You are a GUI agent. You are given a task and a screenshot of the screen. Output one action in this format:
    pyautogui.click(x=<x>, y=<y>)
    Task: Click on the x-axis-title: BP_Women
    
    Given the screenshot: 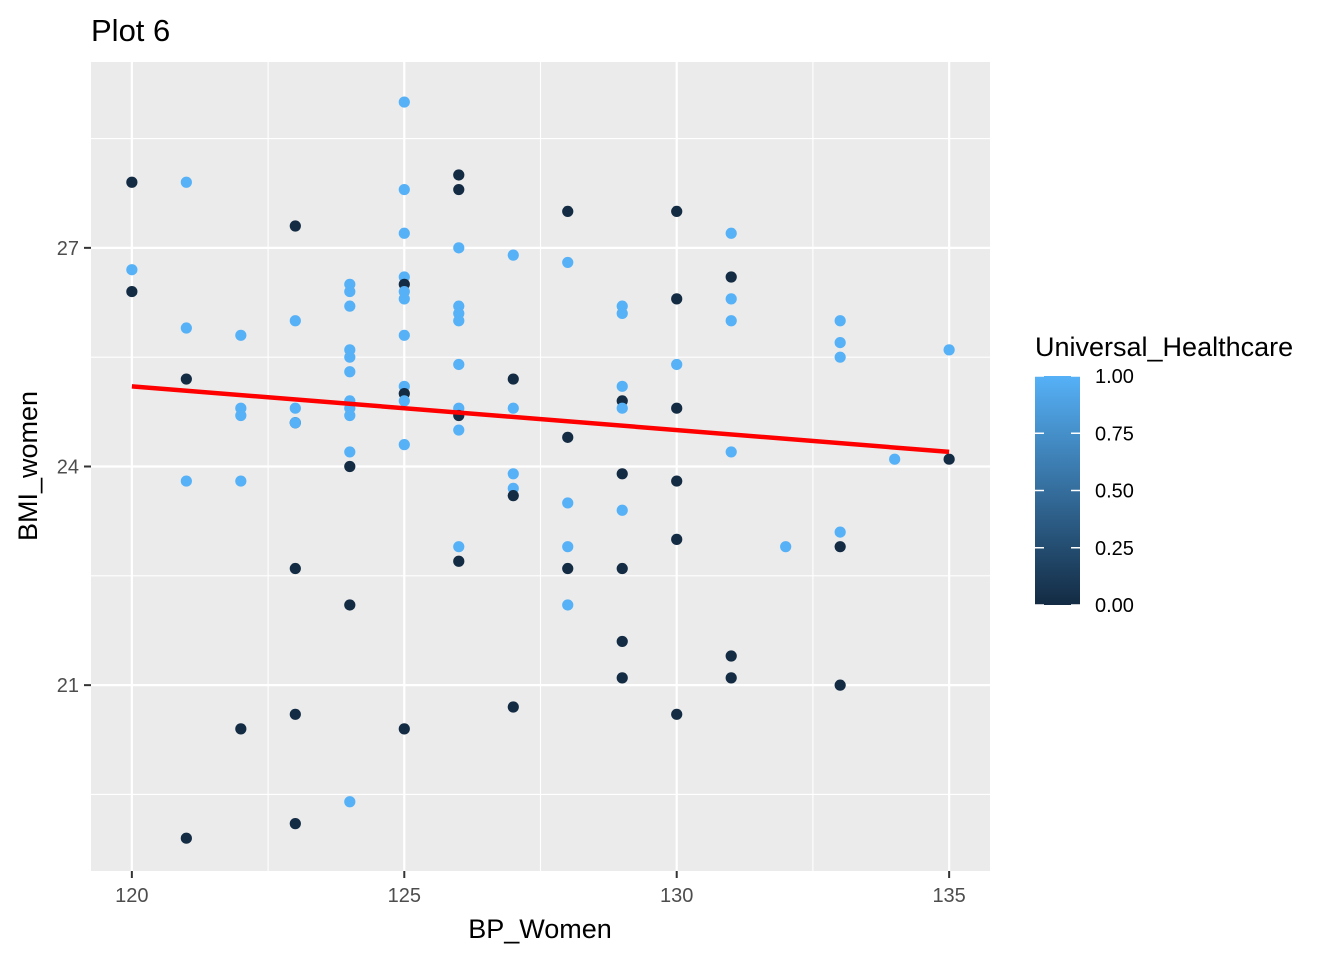 What is the action you would take?
    pyautogui.click(x=540, y=929)
    